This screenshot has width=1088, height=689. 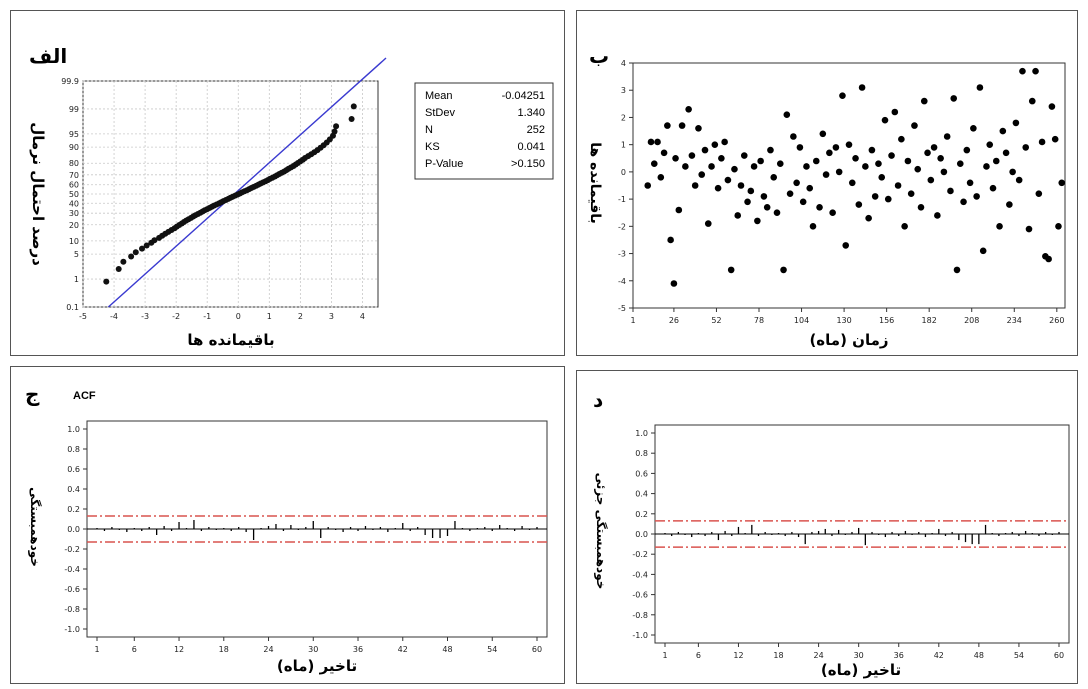 What do you see at coordinates (623, 145) in the screenshot?
I see `y-tick-label: 1` at bounding box center [623, 145].